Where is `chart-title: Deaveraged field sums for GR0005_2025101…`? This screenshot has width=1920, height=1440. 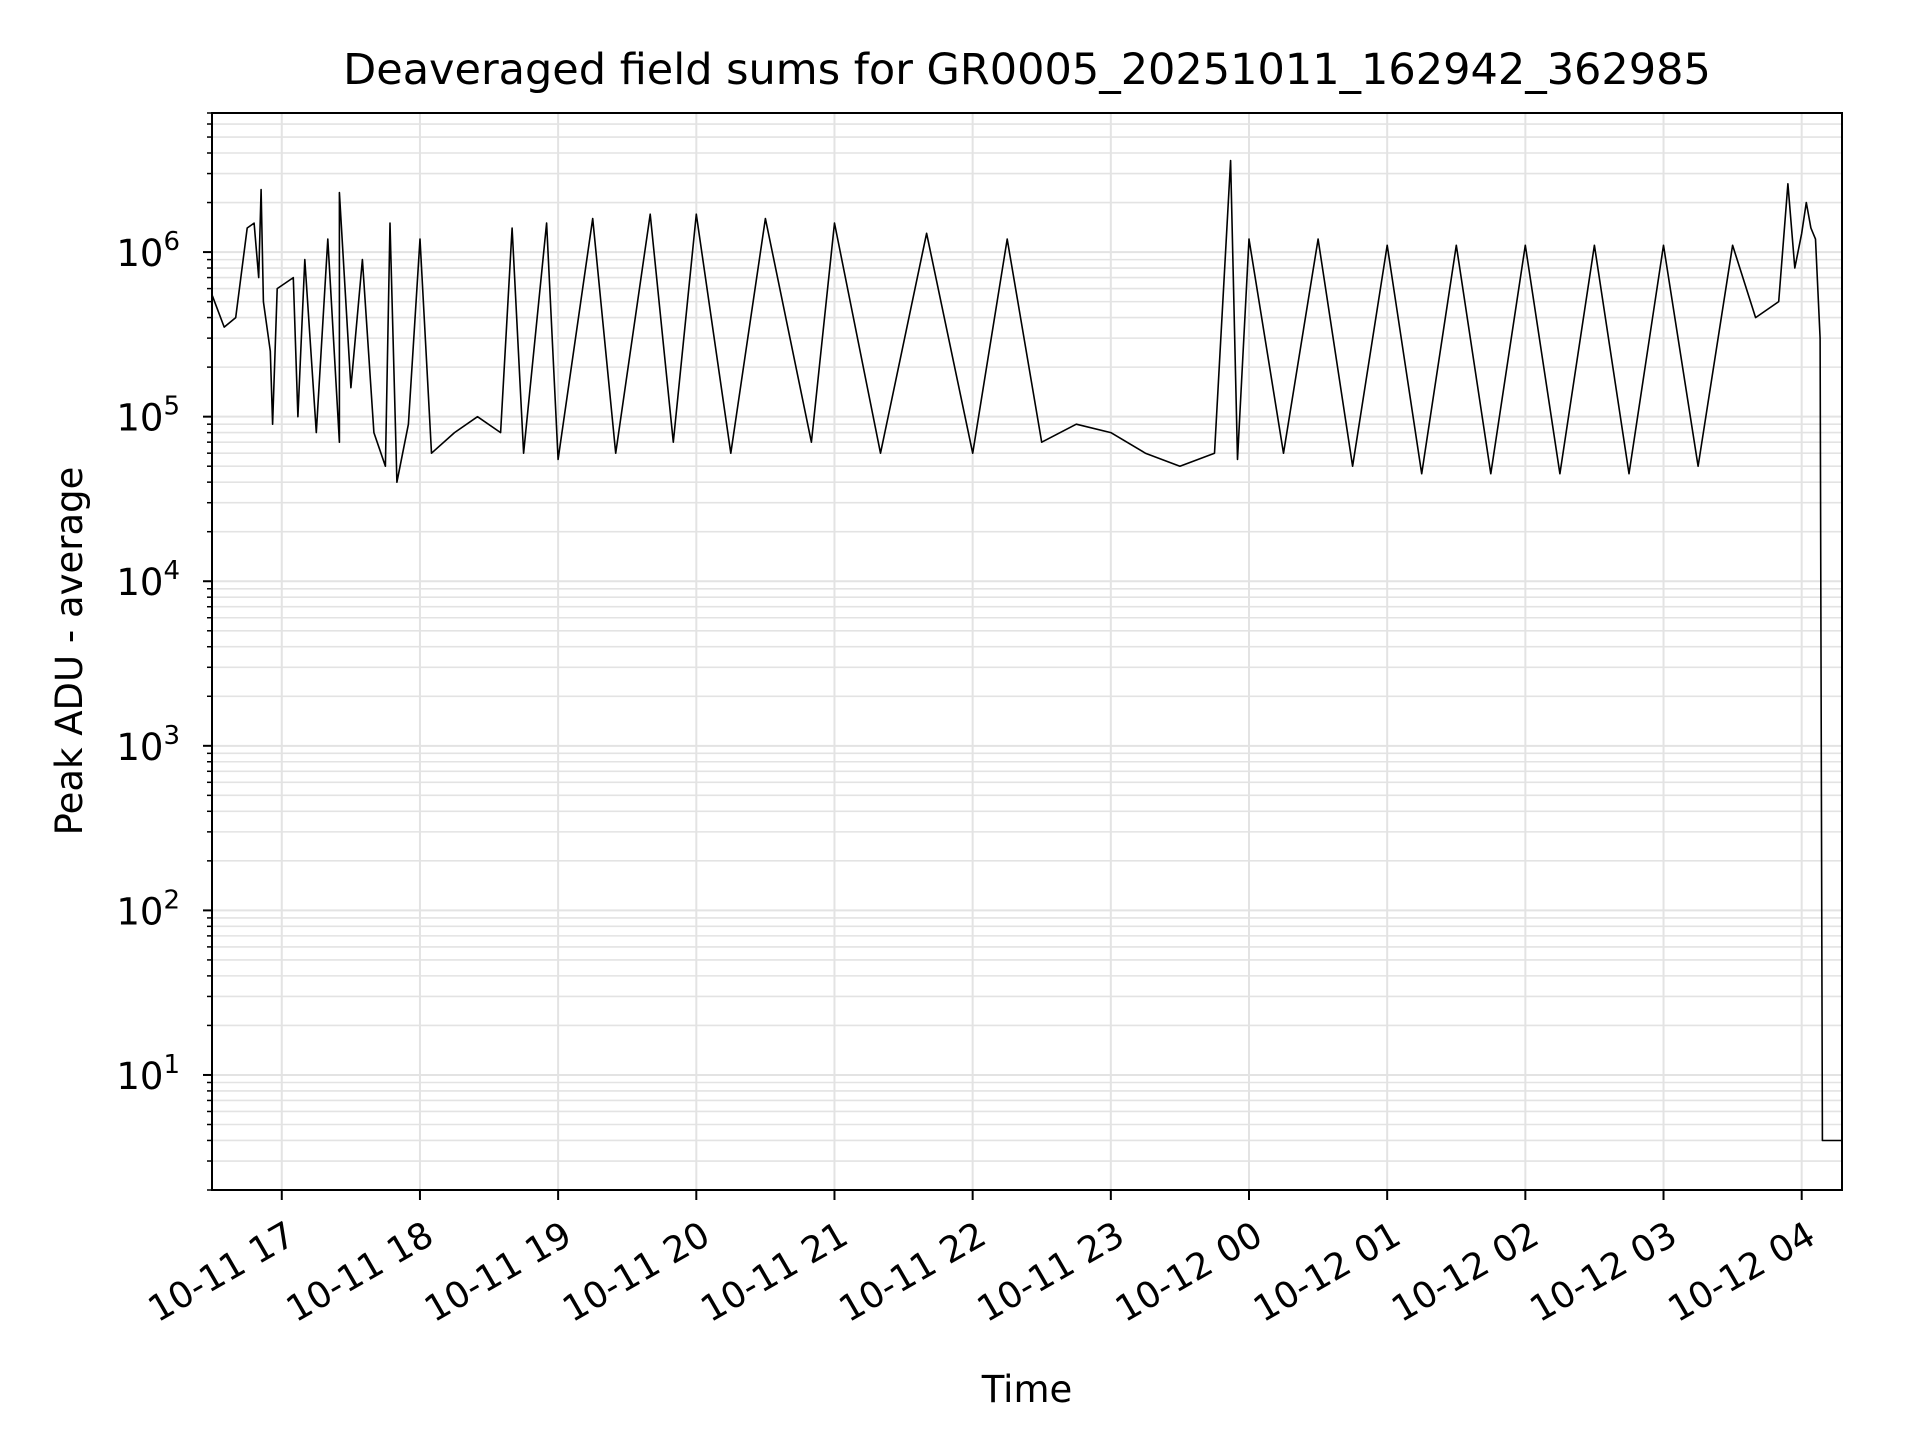 chart-title: Deaveraged field sums for GR0005_2025101… is located at coordinates (1027, 70).